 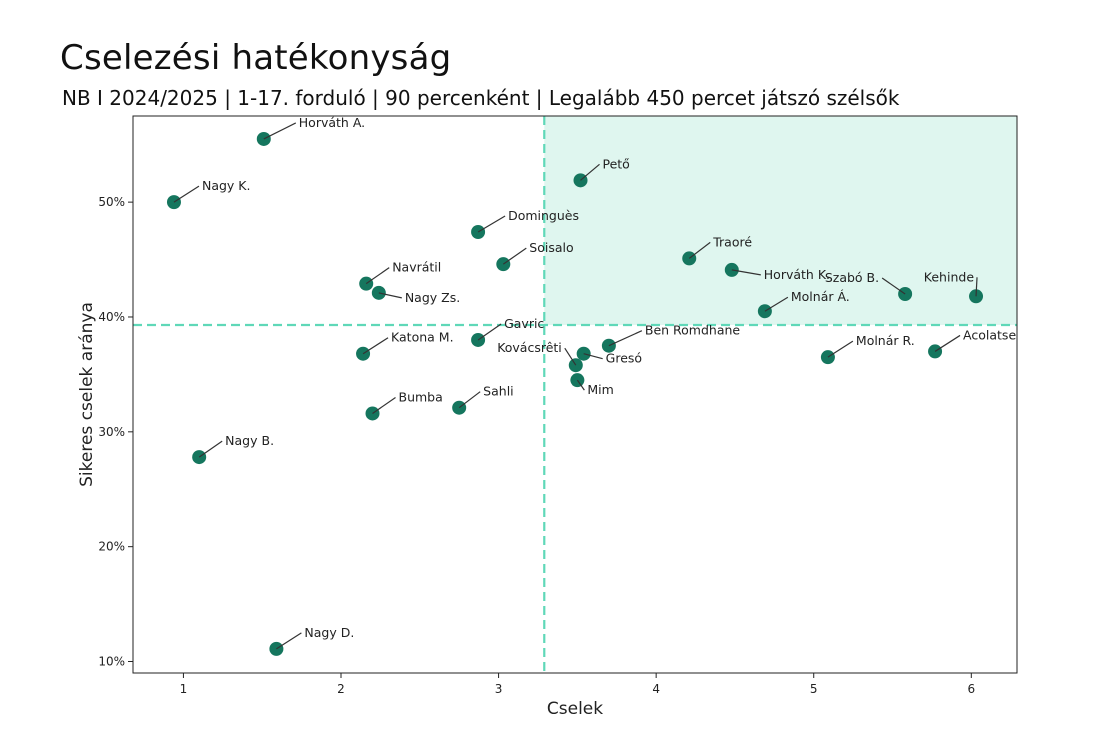 What do you see at coordinates (780, 221) in the screenshot?
I see `highlight-quadrant` at bounding box center [780, 221].